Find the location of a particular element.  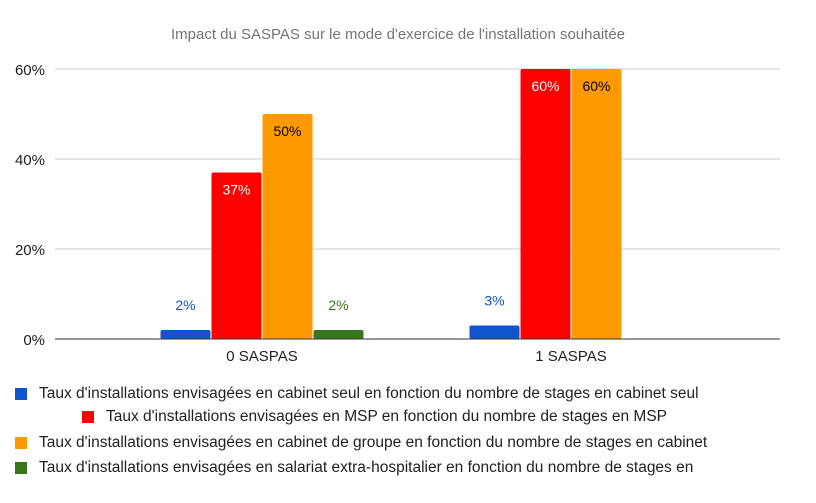

data-label: 37% is located at coordinates (236, 190).